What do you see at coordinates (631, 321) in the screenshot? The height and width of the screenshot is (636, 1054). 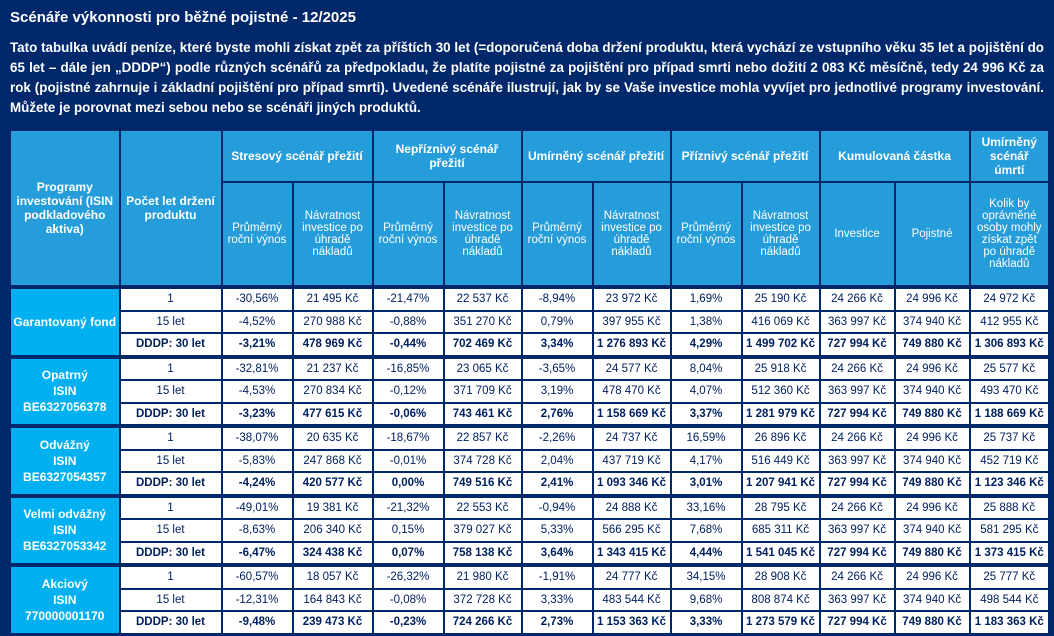 I see `value-cell: 397 955 Kč` at bounding box center [631, 321].